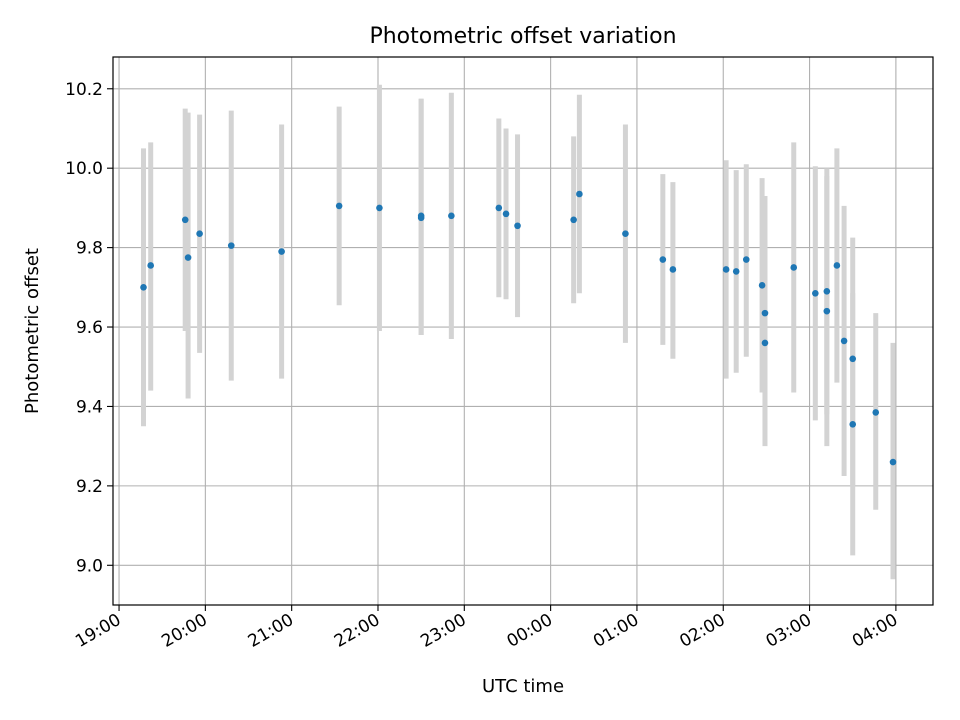 Image resolution: width=960 pixels, height=720 pixels. What do you see at coordinates (84, 169) in the screenshot?
I see `y-tick-label: 10.0` at bounding box center [84, 169].